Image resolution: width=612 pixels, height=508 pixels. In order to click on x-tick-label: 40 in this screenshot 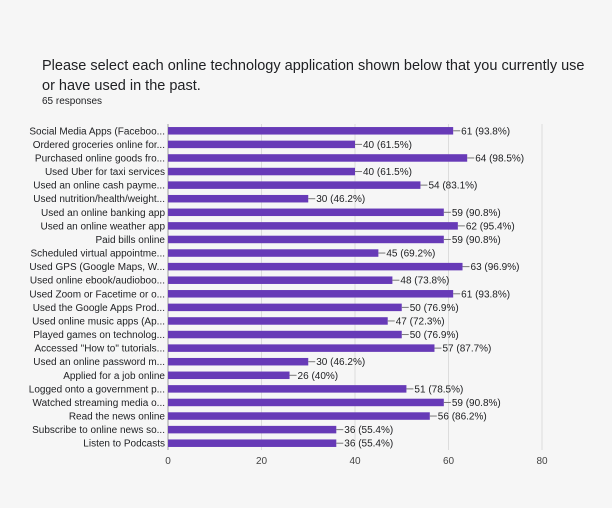, I will do `click(355, 461)`.